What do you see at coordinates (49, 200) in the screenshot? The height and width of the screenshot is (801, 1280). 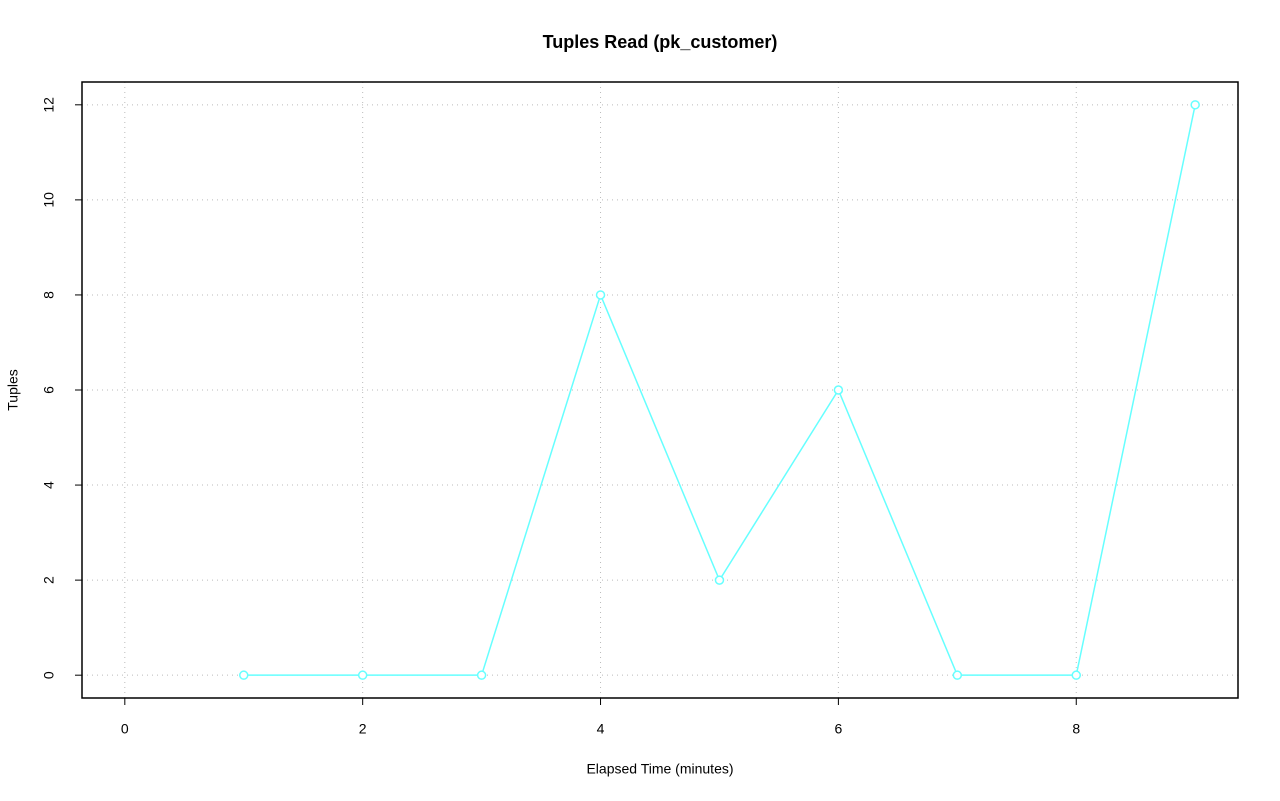 I see `y-tick-label: 10` at bounding box center [49, 200].